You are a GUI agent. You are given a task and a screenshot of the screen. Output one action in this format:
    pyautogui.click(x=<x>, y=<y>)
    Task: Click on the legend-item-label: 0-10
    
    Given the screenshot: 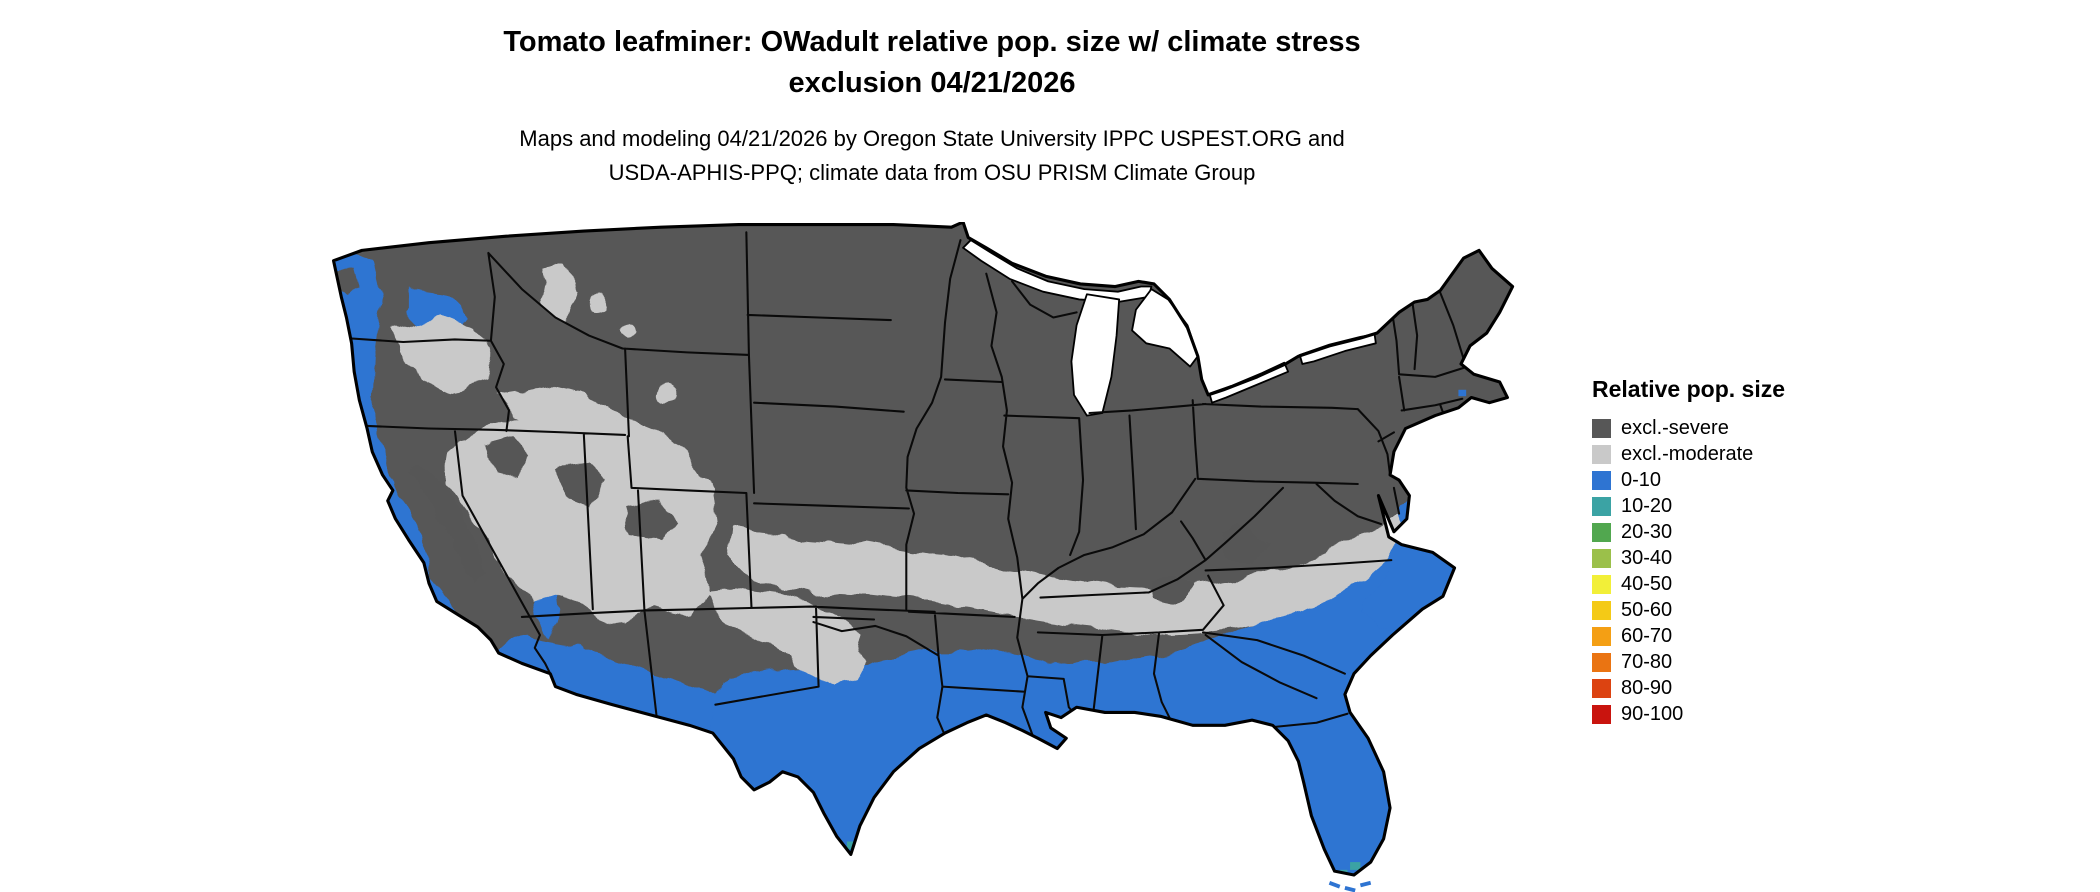 What is the action you would take?
    pyautogui.click(x=1641, y=479)
    